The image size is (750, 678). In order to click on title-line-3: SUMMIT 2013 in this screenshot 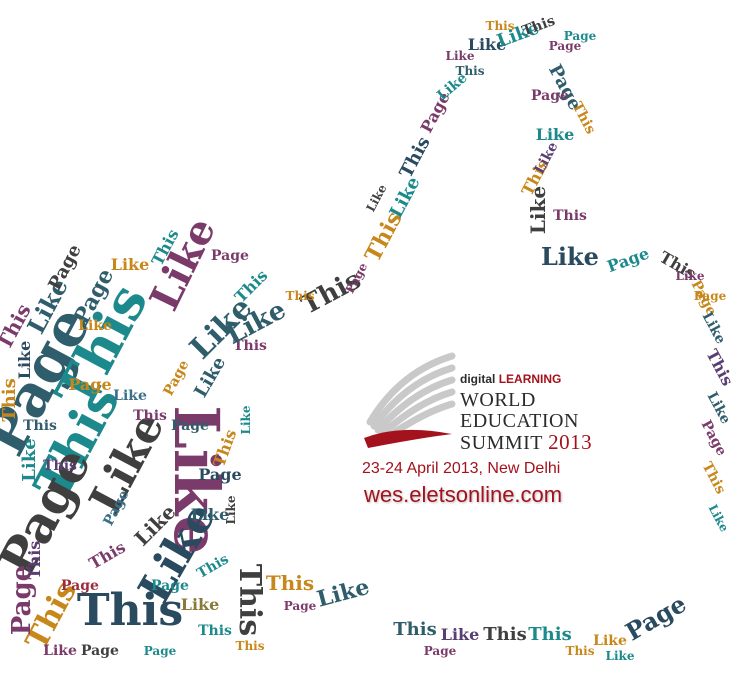, I will do `click(526, 443)`.